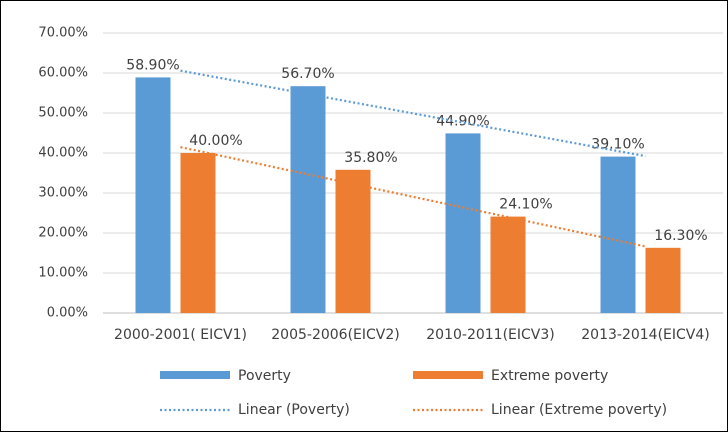 This screenshot has height=432, width=728. I want to click on value-label: 40.00%, so click(215, 141).